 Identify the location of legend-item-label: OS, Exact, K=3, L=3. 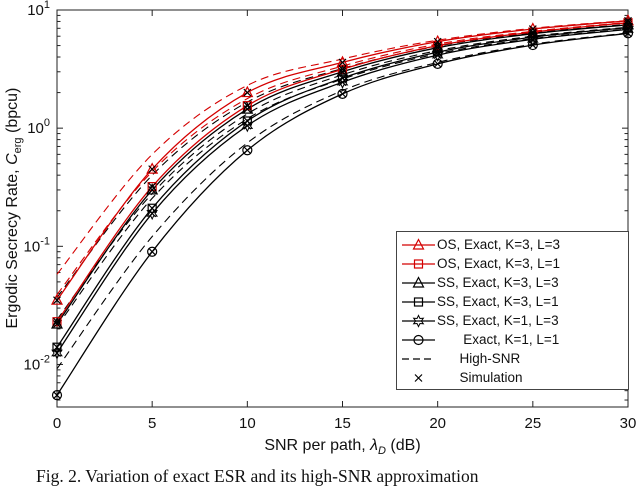
(499, 244).